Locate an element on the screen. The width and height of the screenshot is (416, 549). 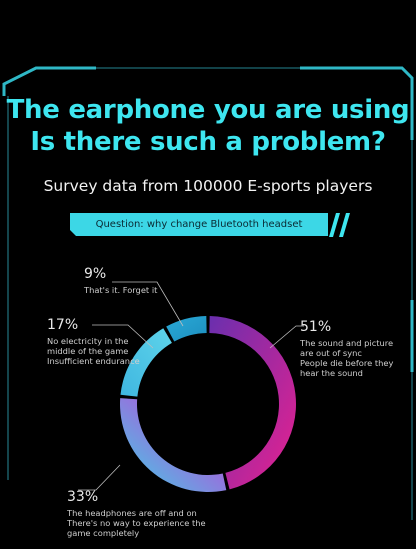
slice-percent: 33% is located at coordinates (83, 497).